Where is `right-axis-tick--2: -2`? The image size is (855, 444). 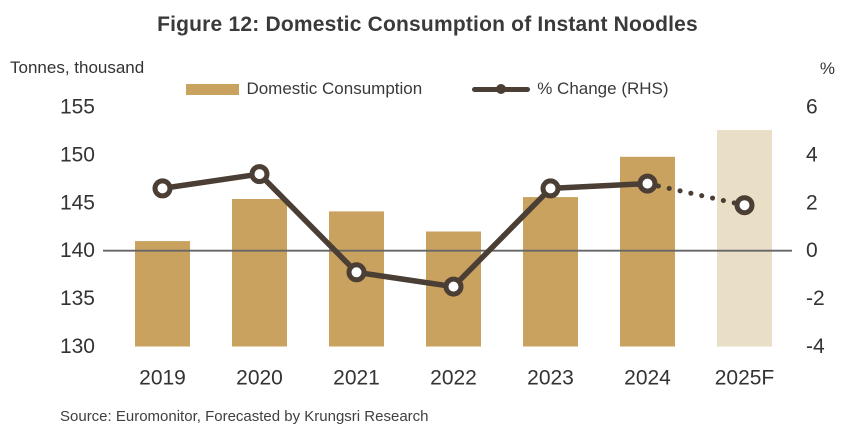 right-axis-tick--2: -2 is located at coordinates (815, 298).